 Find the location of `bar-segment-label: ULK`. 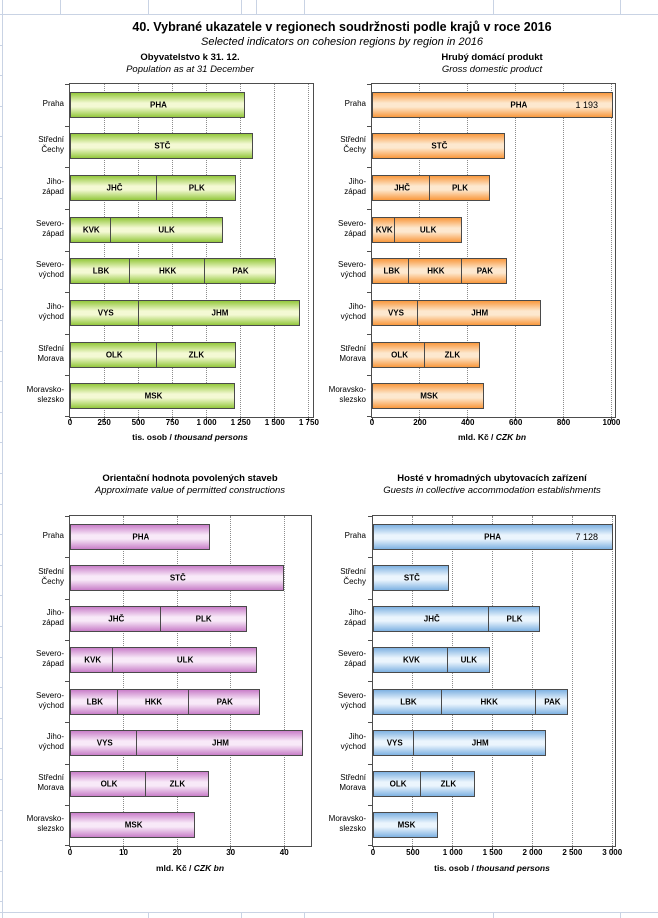

bar-segment-label: ULK is located at coordinates (469, 660).